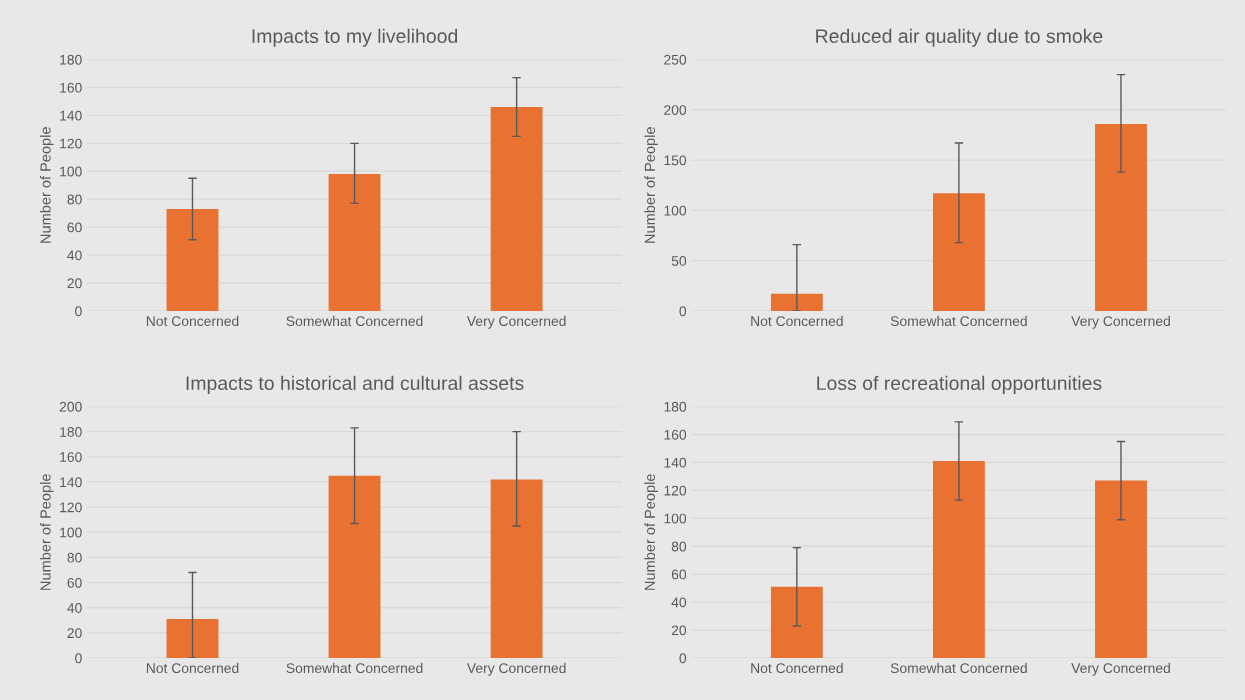 The height and width of the screenshot is (700, 1245). What do you see at coordinates (959, 37) in the screenshot?
I see `chart-title: Reduced air quality due to smoke` at bounding box center [959, 37].